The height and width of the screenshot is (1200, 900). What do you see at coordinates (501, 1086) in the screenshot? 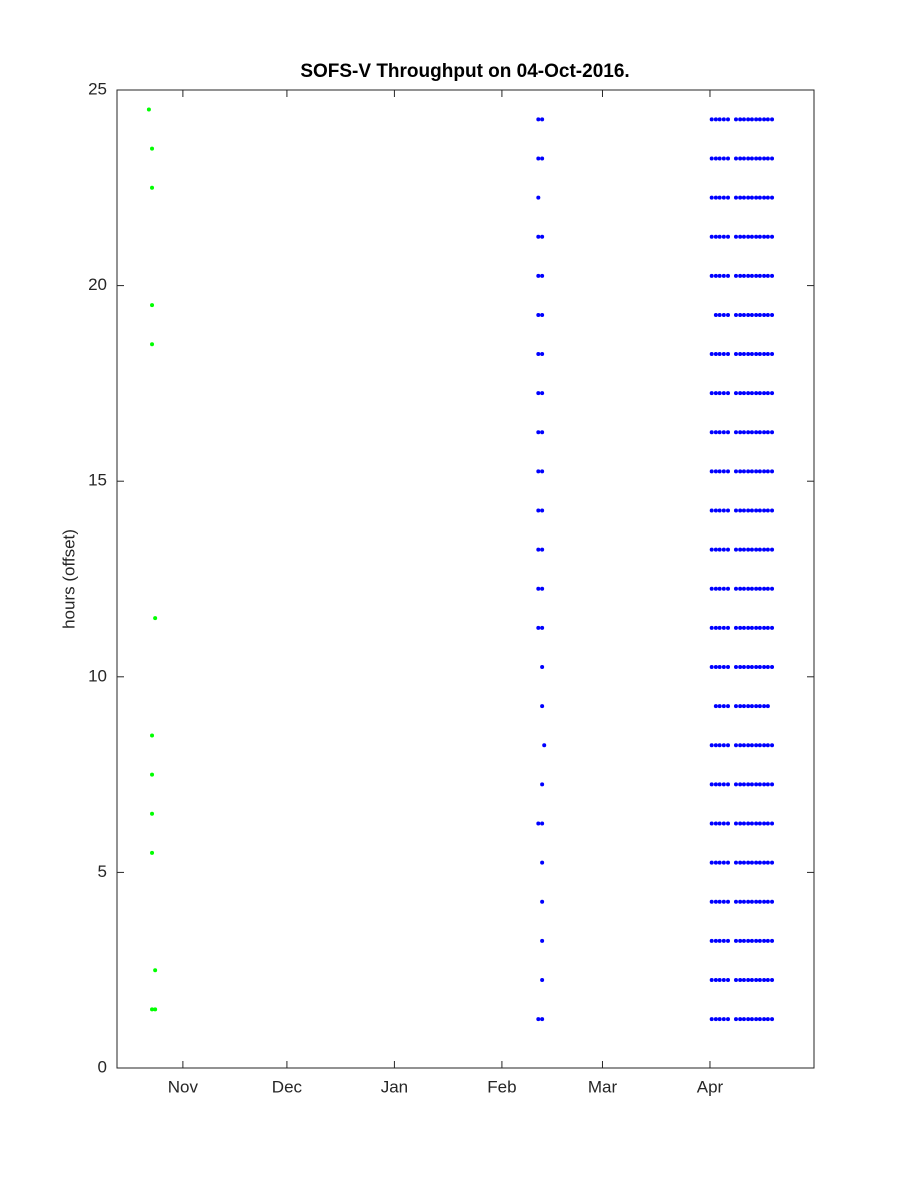
I see `x-tick-label: Feb` at bounding box center [501, 1086].